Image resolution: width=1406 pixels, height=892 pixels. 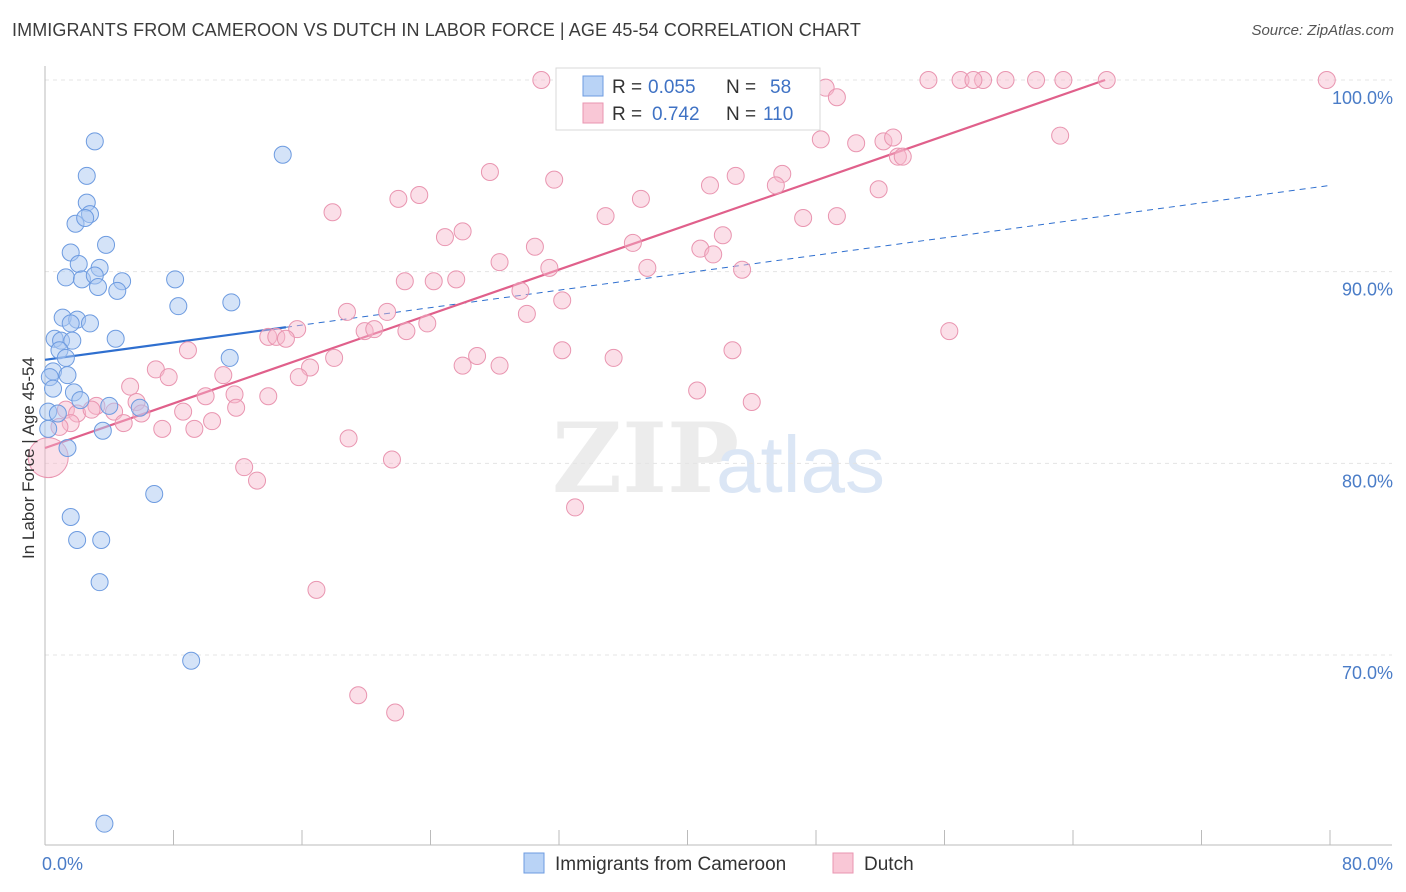 What do you see at coordinates (1367, 481) in the screenshot?
I see `y-tick-label-1: 80.0%` at bounding box center [1367, 481].